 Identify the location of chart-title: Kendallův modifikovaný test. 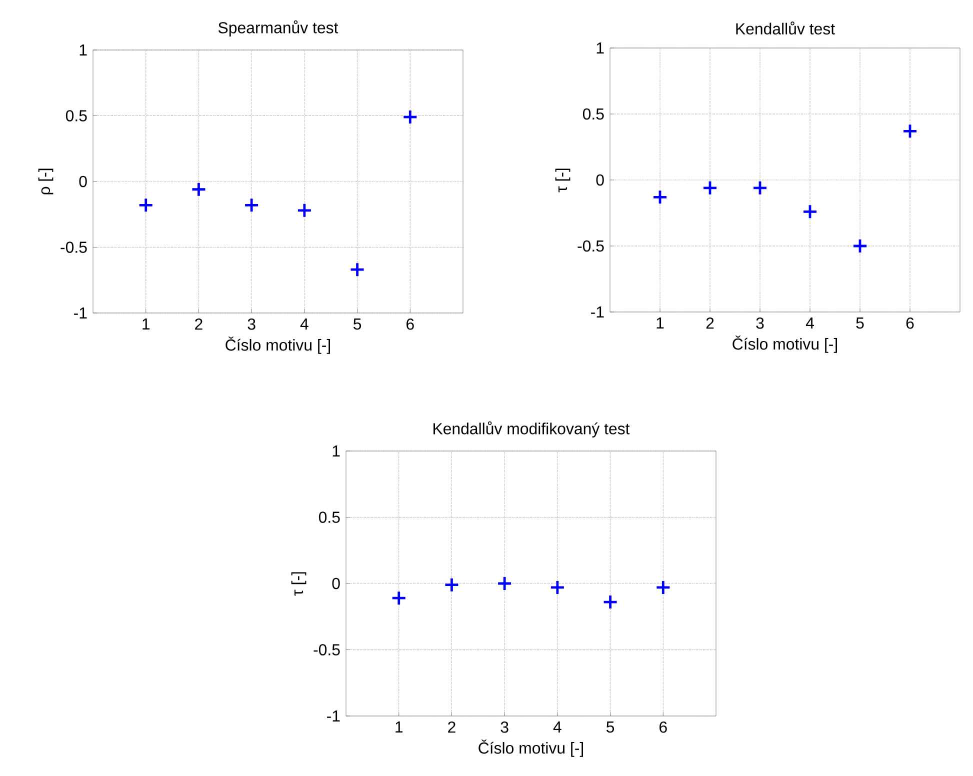
(532, 429).